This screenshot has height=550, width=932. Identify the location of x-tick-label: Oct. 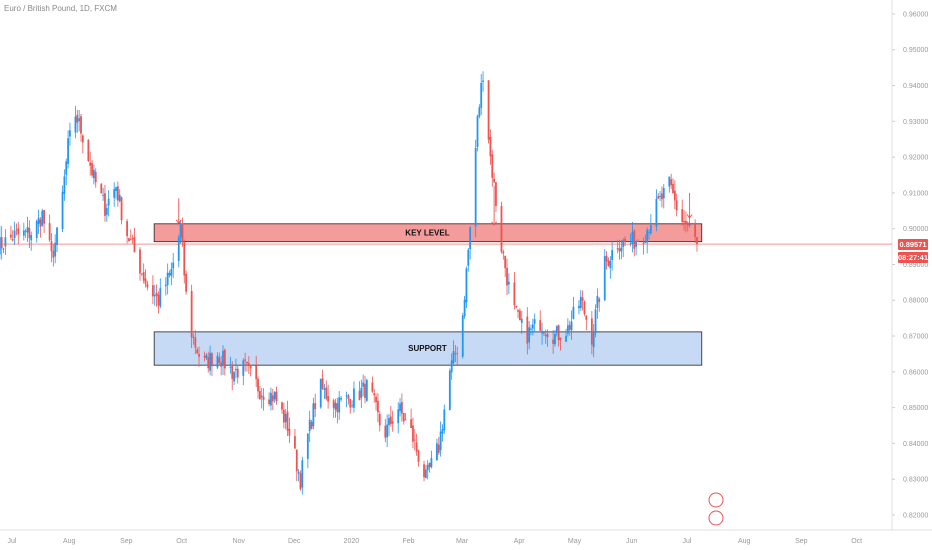
(181, 541).